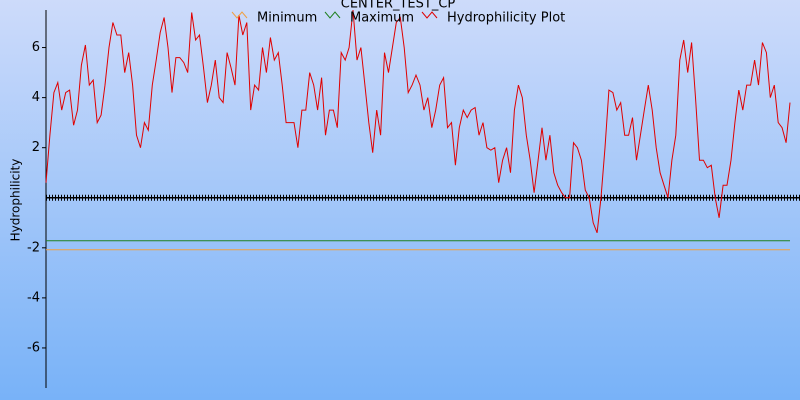 This screenshot has height=400, width=800. I want to click on legend-label: Minimum, so click(287, 18).